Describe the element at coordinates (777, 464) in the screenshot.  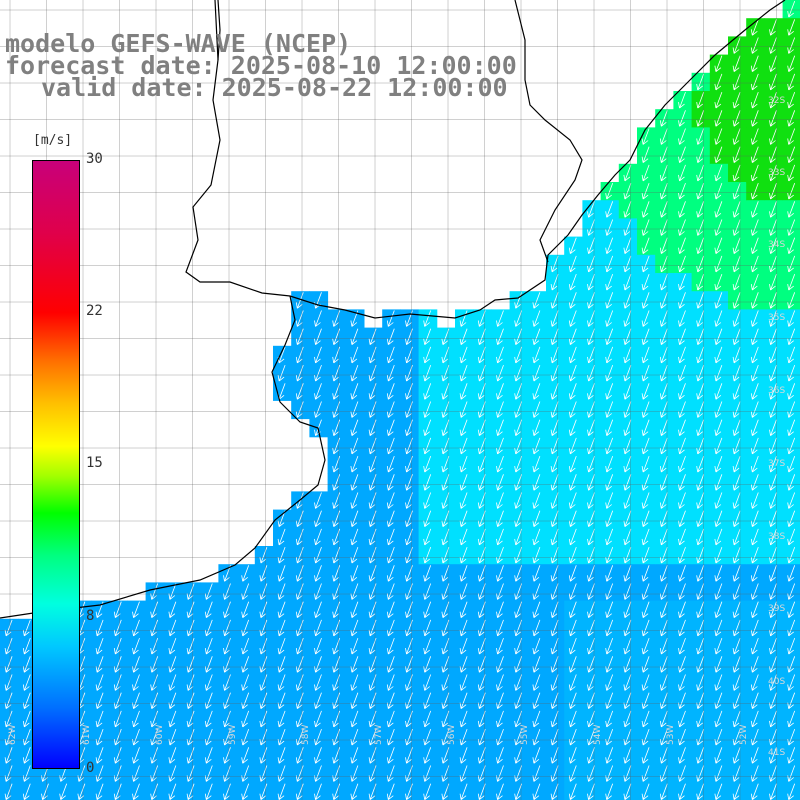
I see `lat-label-37s: 37S` at that location.